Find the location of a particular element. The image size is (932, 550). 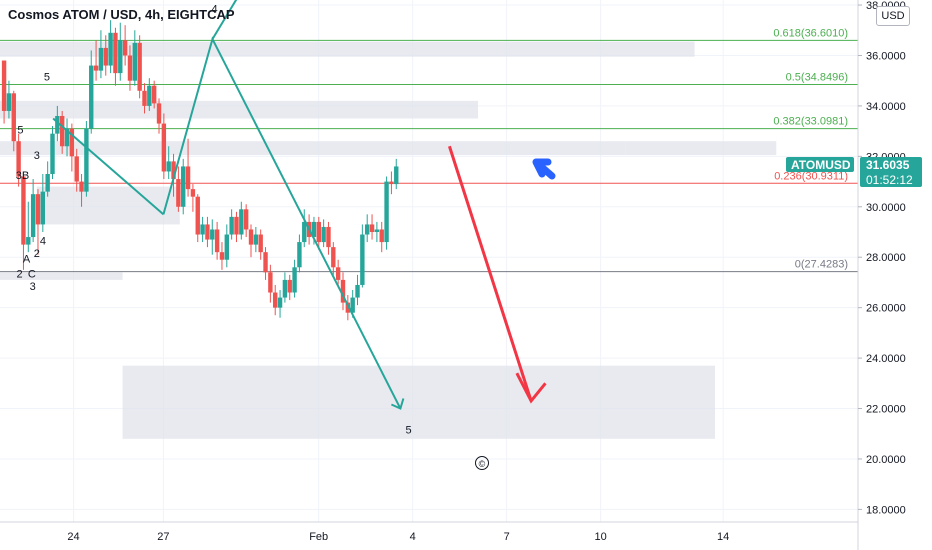

symbol-badge is located at coordinates (820, 164).